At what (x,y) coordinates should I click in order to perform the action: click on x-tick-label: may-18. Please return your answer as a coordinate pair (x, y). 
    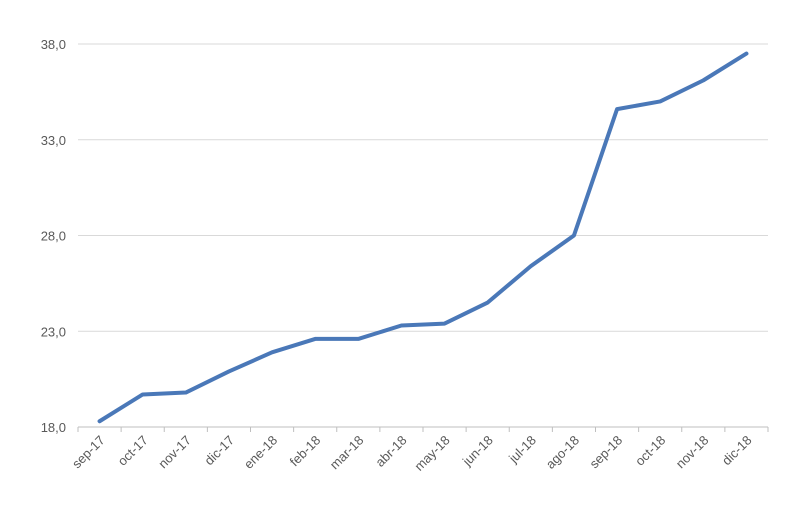
    Looking at the image, I should click on (431, 453).